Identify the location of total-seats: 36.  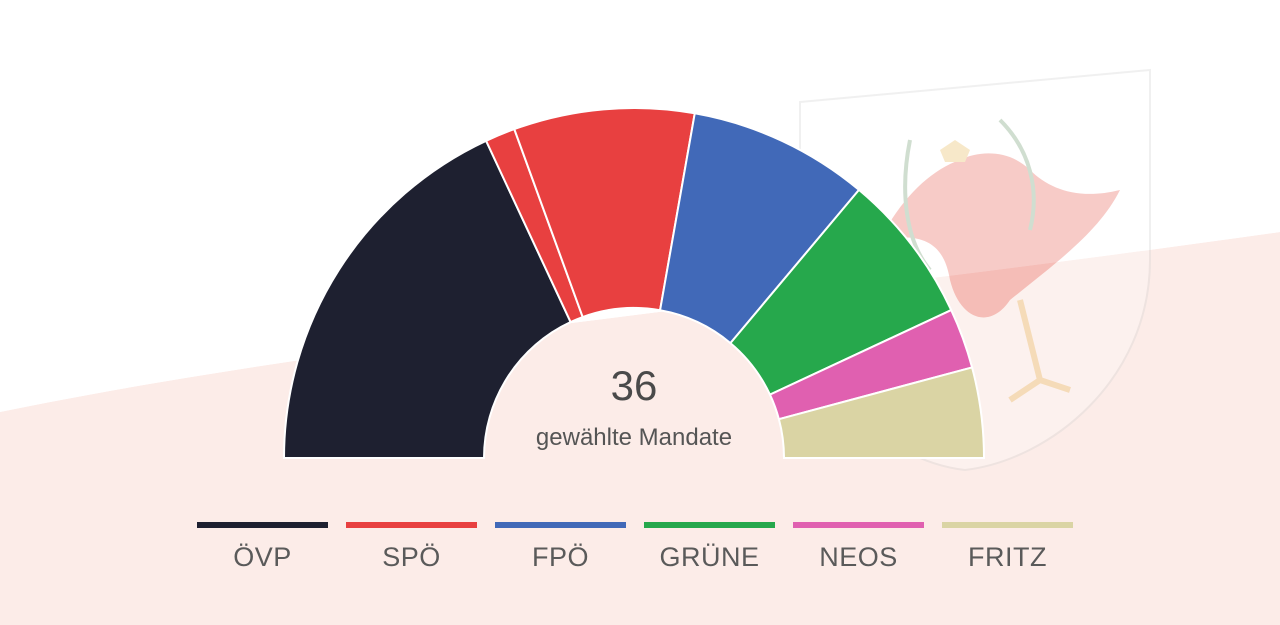
(634, 385).